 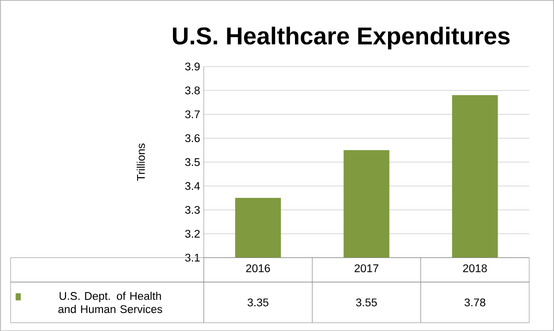 What do you see at coordinates (110, 302) in the screenshot?
I see `text: U.S. Dept. of Health and Human Services` at bounding box center [110, 302].